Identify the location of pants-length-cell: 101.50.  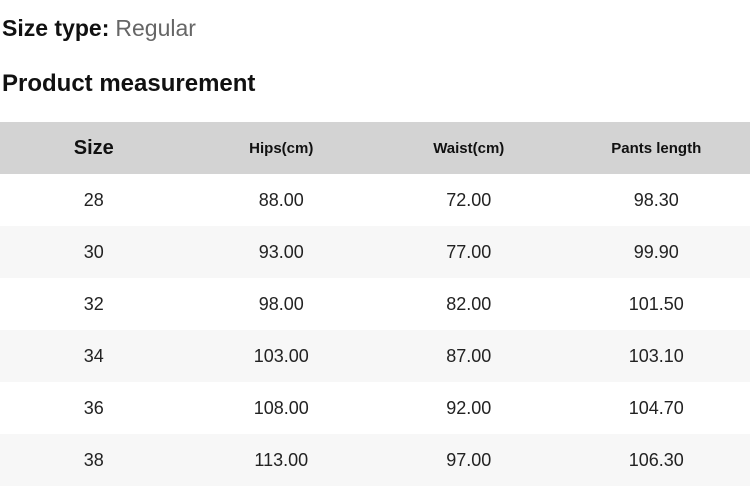
(656, 303).